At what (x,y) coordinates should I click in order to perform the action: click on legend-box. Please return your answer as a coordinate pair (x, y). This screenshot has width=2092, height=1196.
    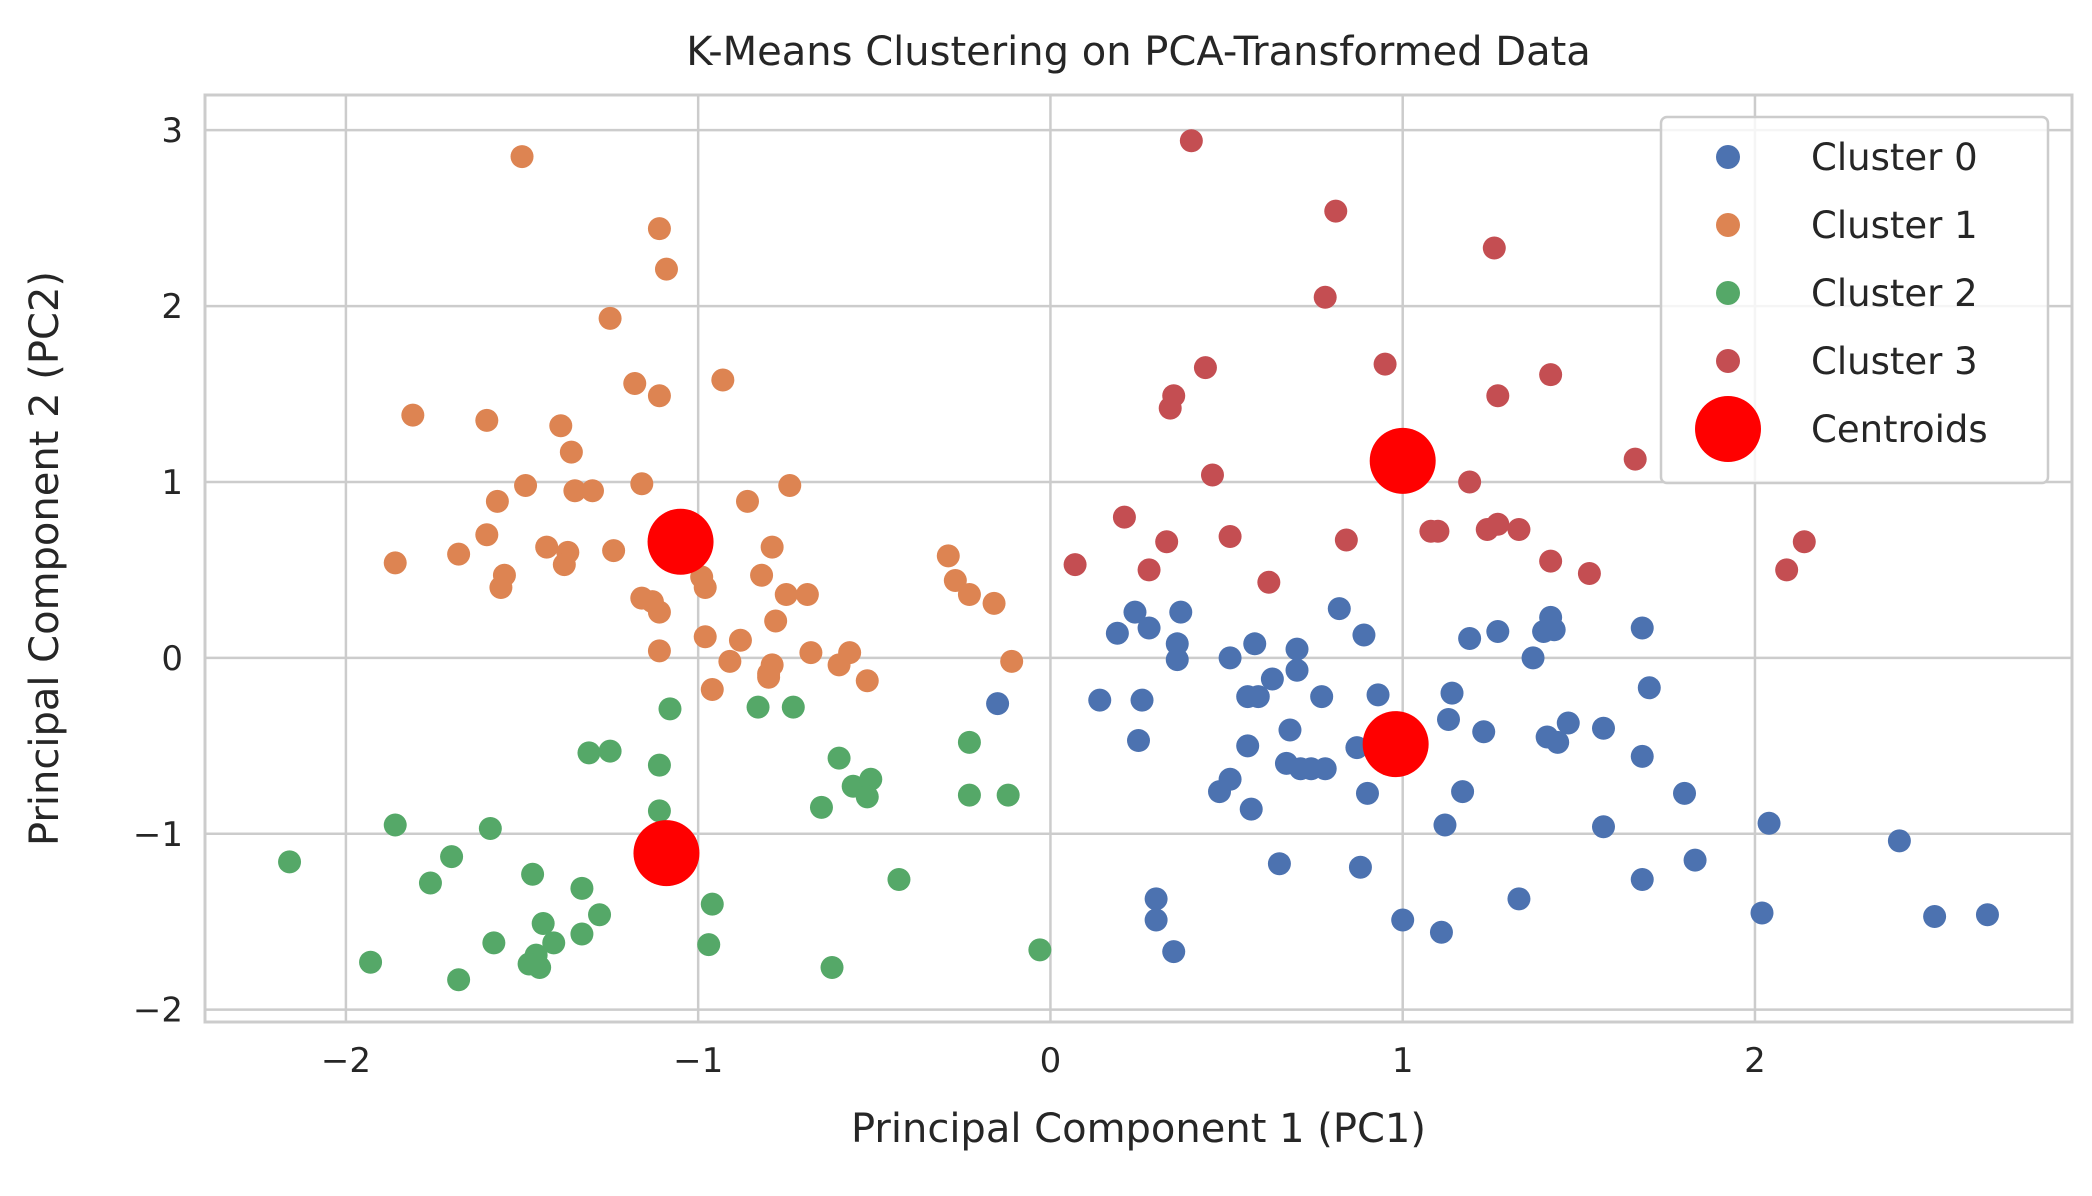
    Looking at the image, I should click on (1854, 300).